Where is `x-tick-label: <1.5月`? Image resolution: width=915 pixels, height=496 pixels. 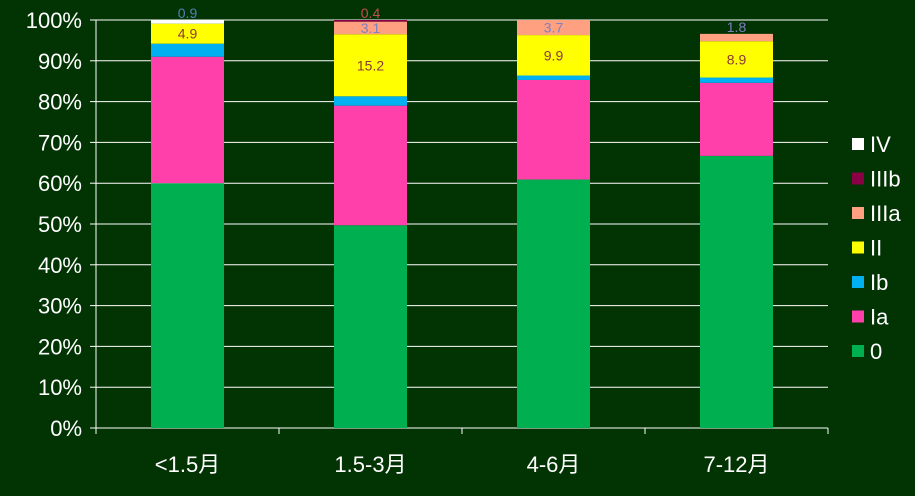
x-tick-label: <1.5月 is located at coordinates (187, 464).